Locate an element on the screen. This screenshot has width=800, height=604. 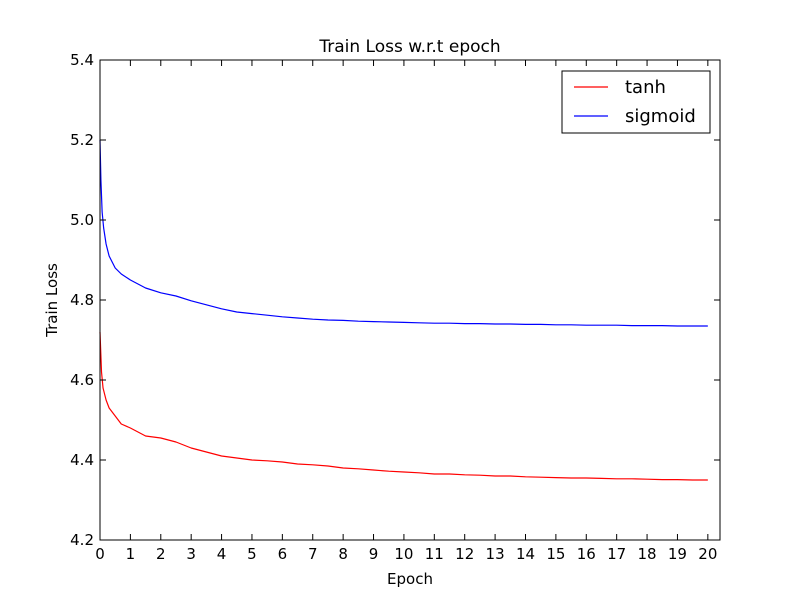
x-tick-label: 8 is located at coordinates (343, 554).